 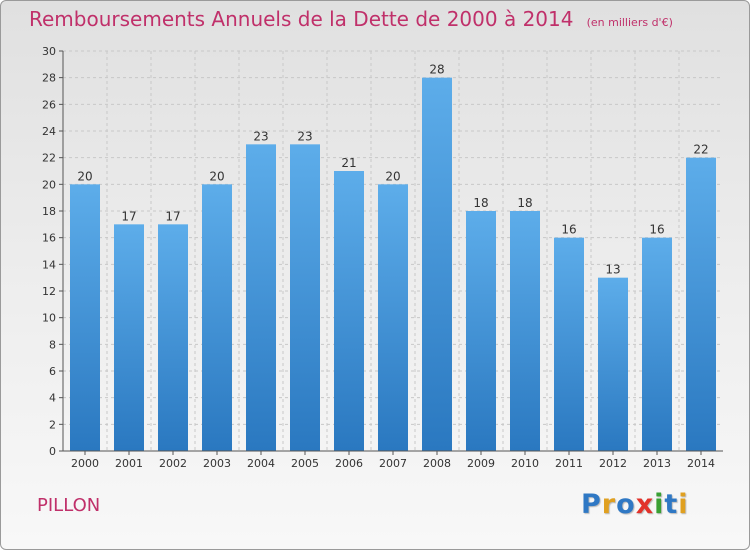 What do you see at coordinates (657, 463) in the screenshot?
I see `x-tick-label: 2013` at bounding box center [657, 463].